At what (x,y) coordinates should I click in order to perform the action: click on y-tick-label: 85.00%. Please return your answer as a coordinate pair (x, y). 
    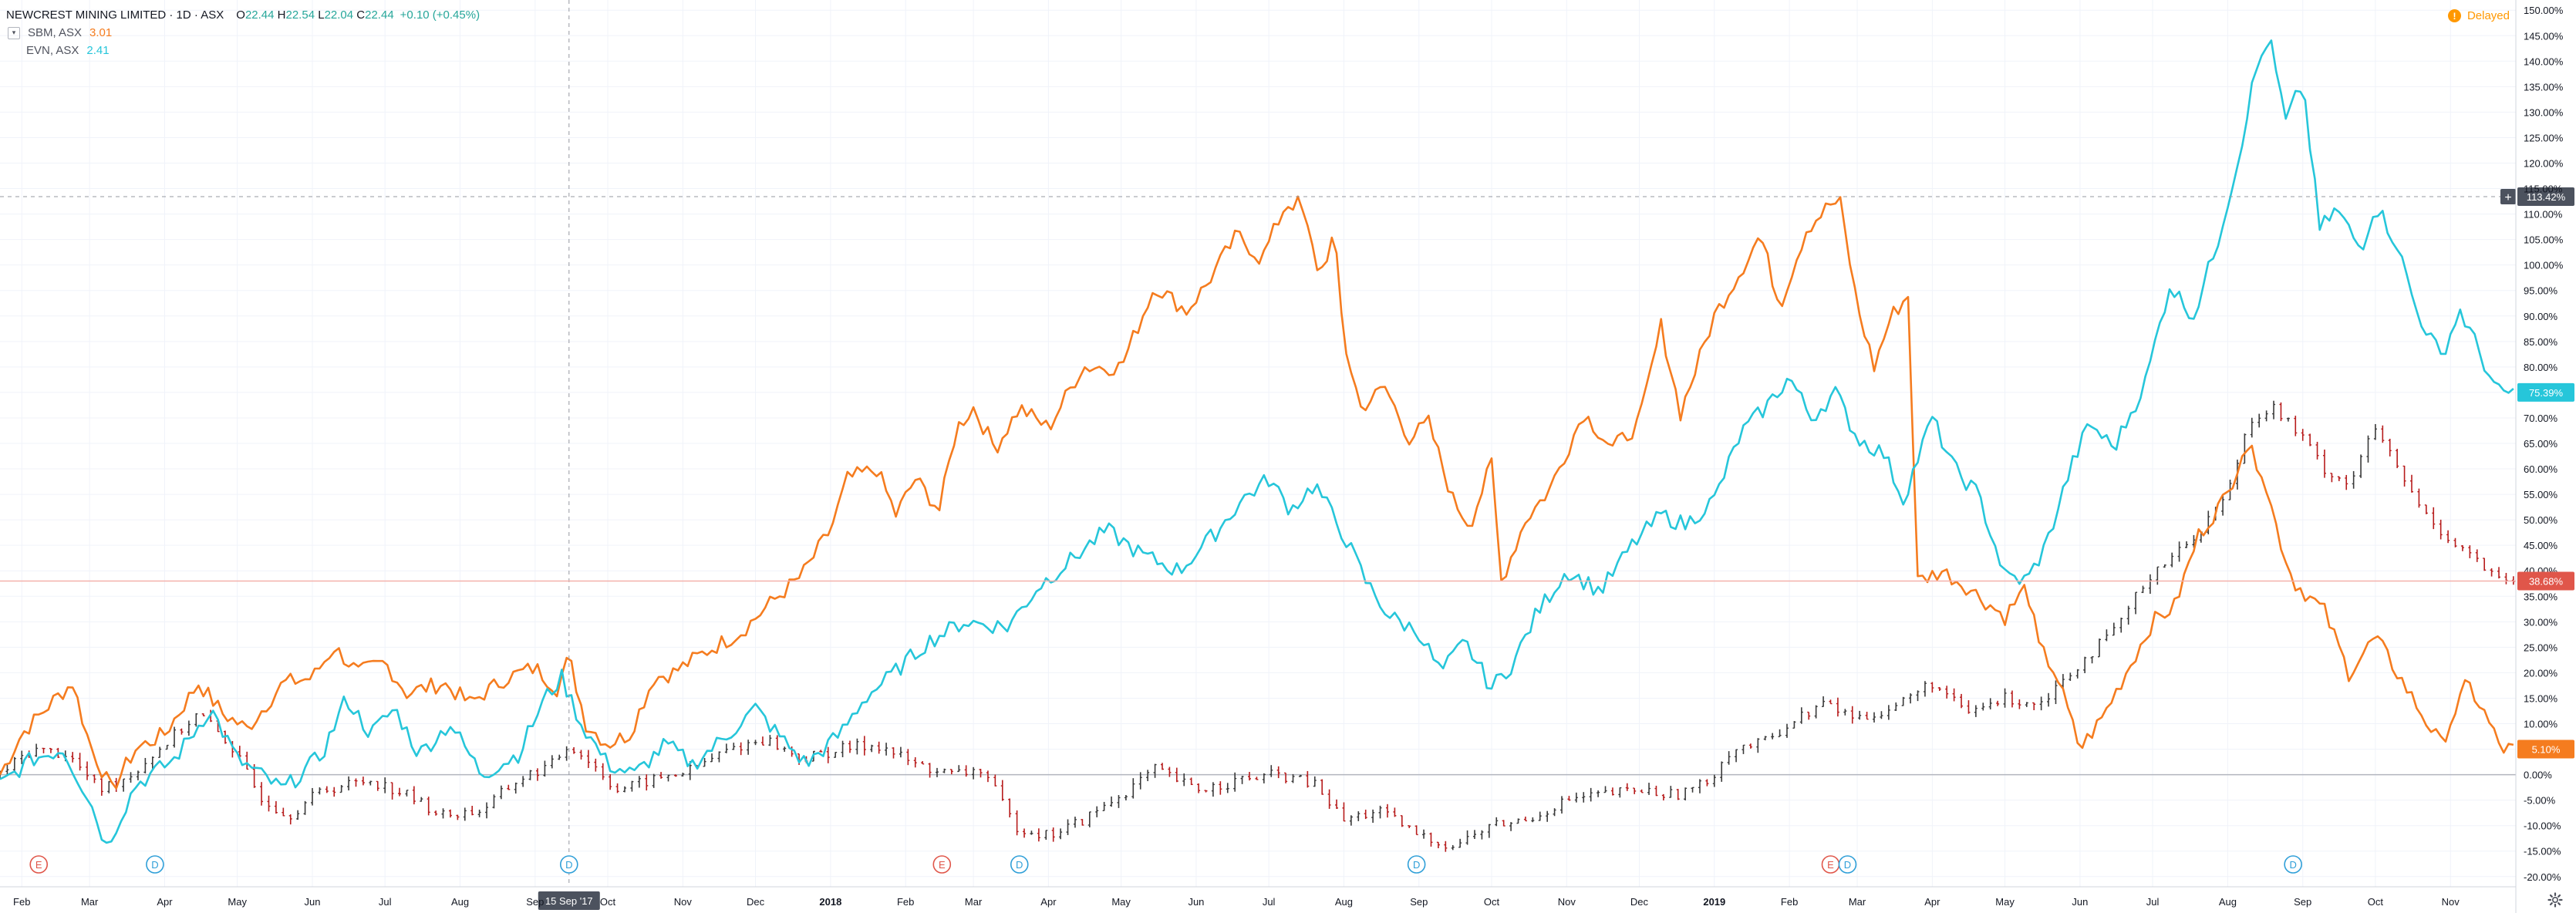
    Looking at the image, I should click on (2541, 342).